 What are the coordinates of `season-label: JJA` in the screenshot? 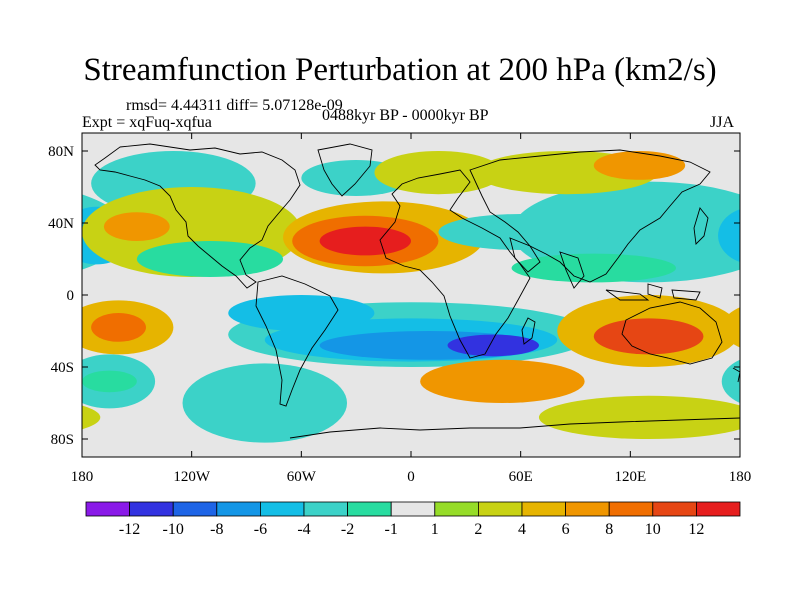 It's located at (722, 122).